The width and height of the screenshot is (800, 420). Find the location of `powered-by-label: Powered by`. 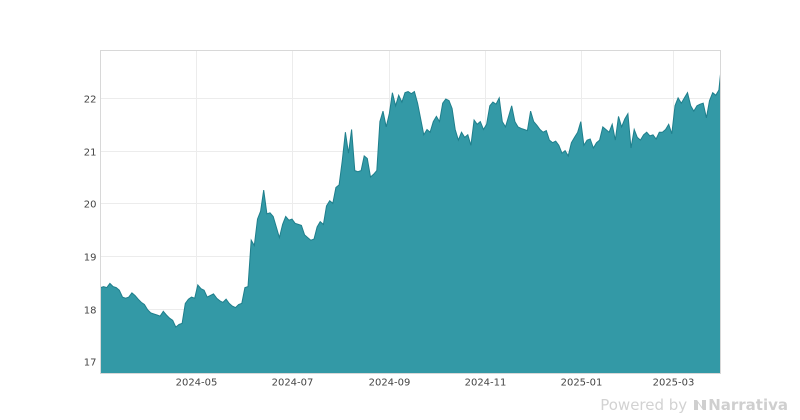

powered-by-label: Powered by is located at coordinates (644, 405).